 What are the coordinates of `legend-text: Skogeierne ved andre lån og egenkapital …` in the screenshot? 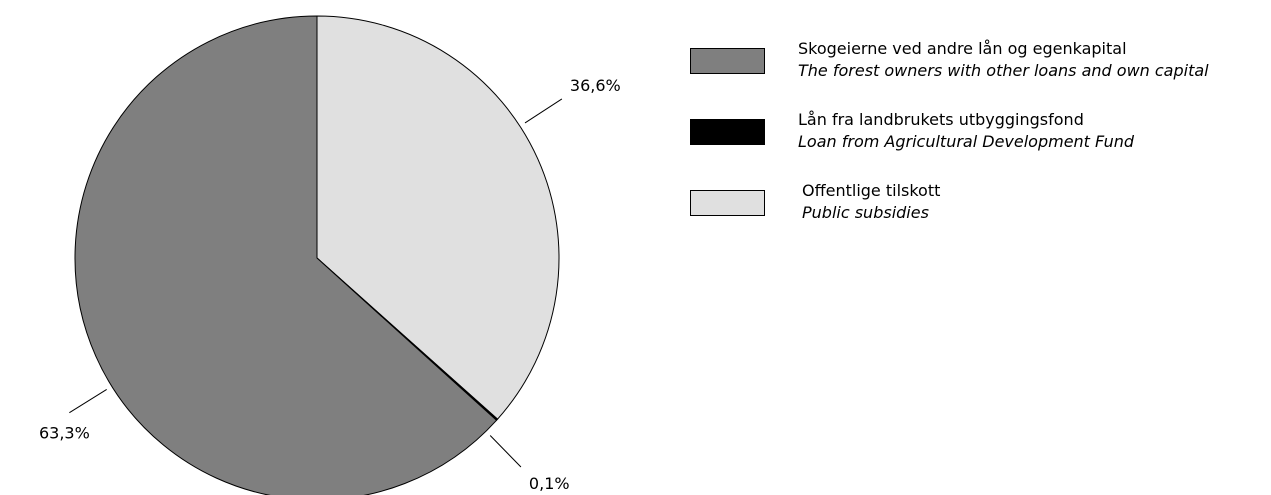 It's located at (1003, 60).